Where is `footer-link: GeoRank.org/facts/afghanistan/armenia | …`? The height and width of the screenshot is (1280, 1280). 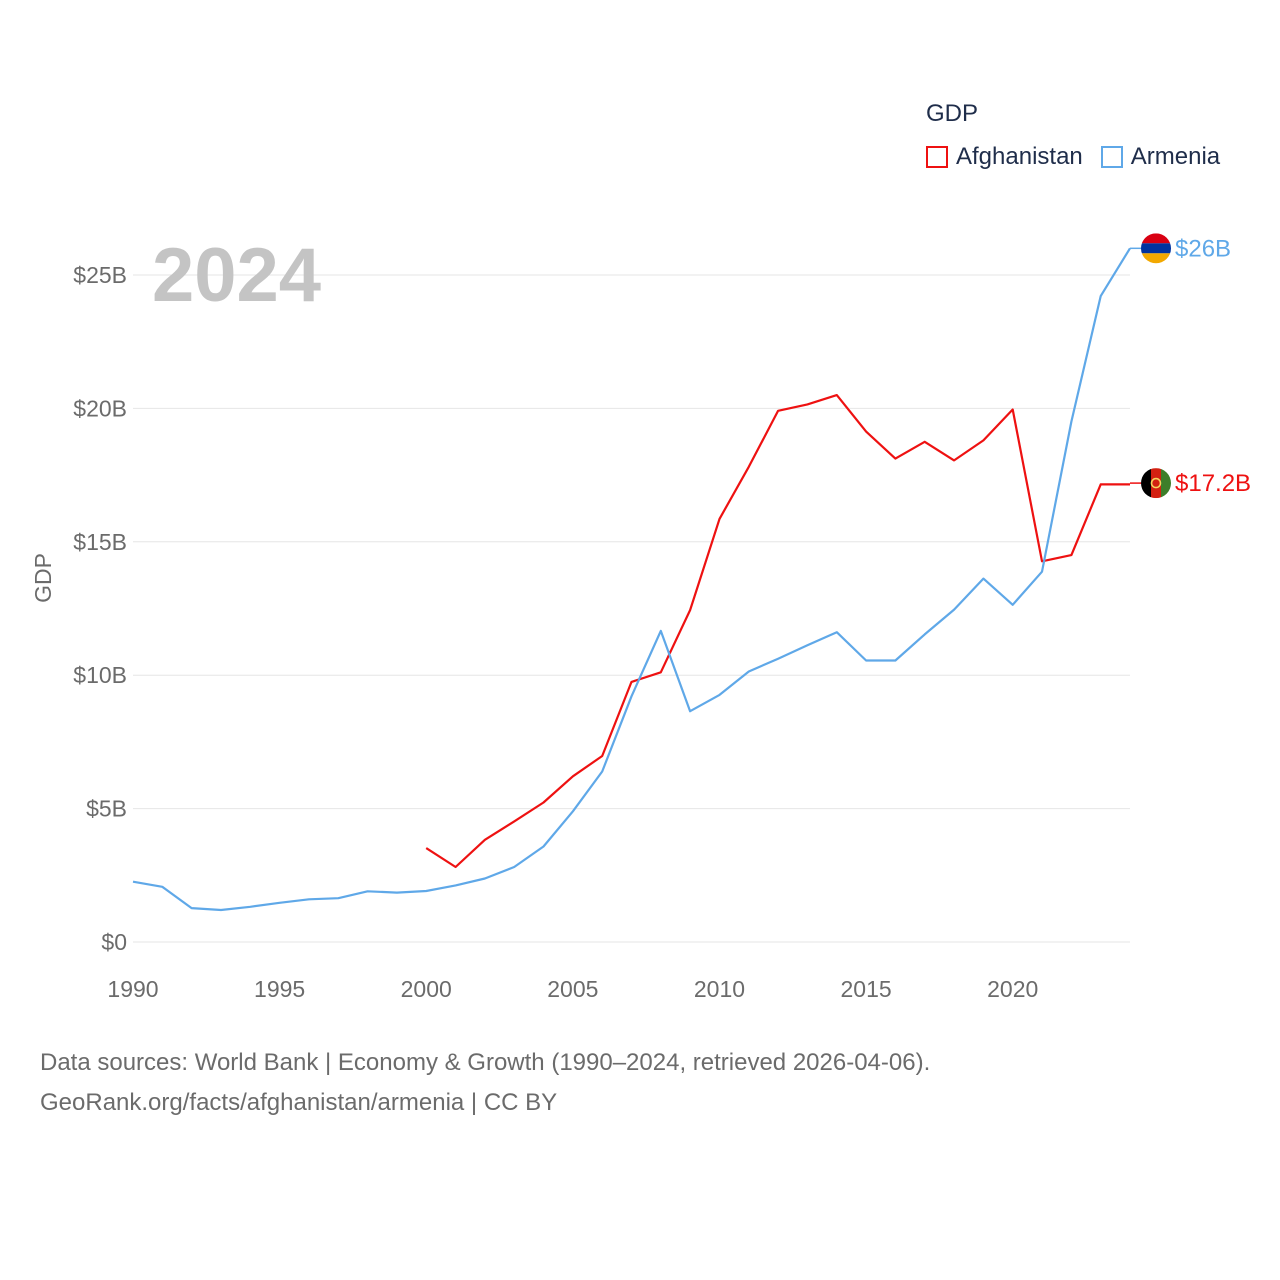 footer-link: GeoRank.org/facts/afghanistan/armenia | … is located at coordinates (299, 1102).